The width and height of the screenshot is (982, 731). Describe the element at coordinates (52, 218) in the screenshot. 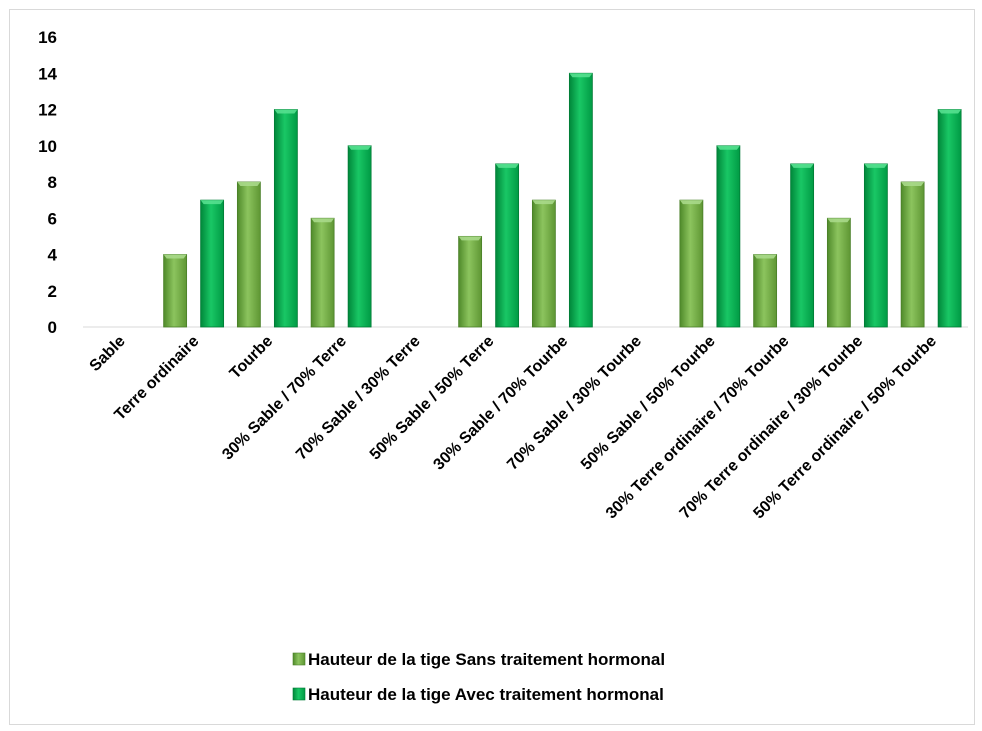

I see `y-tick-label: 6` at that location.